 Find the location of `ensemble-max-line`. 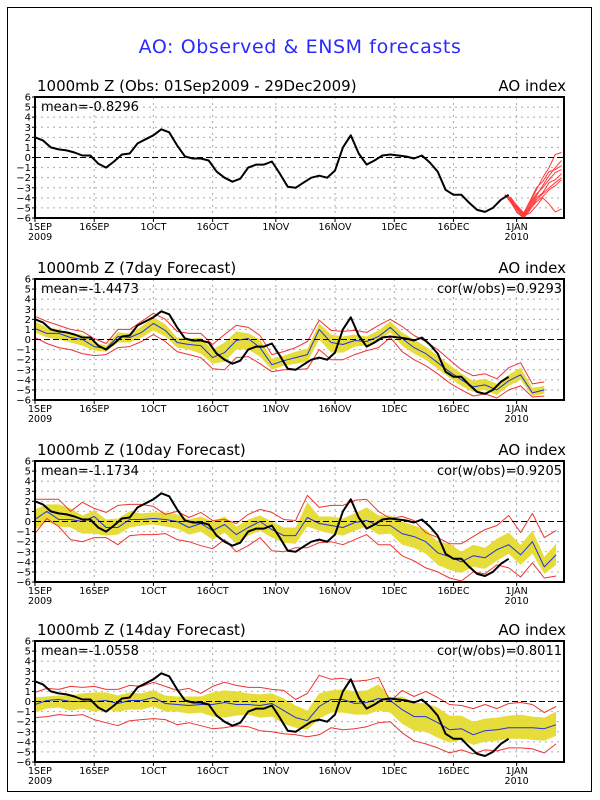

ensemble-max-line is located at coordinates (290, 348).